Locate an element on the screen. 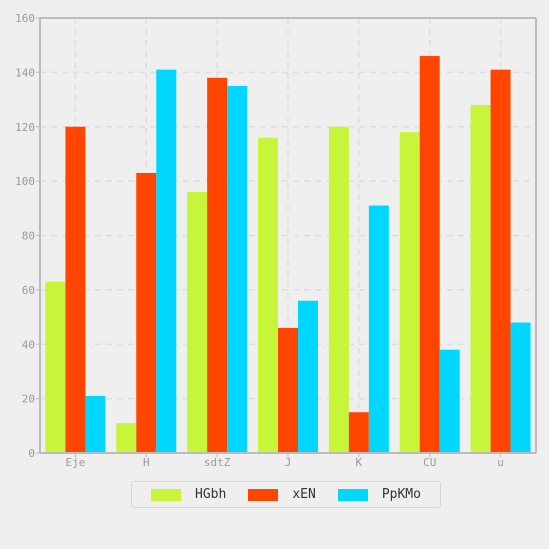 Image resolution: width=549 pixels, height=549 pixels. bar-xen-k is located at coordinates (358, 432).